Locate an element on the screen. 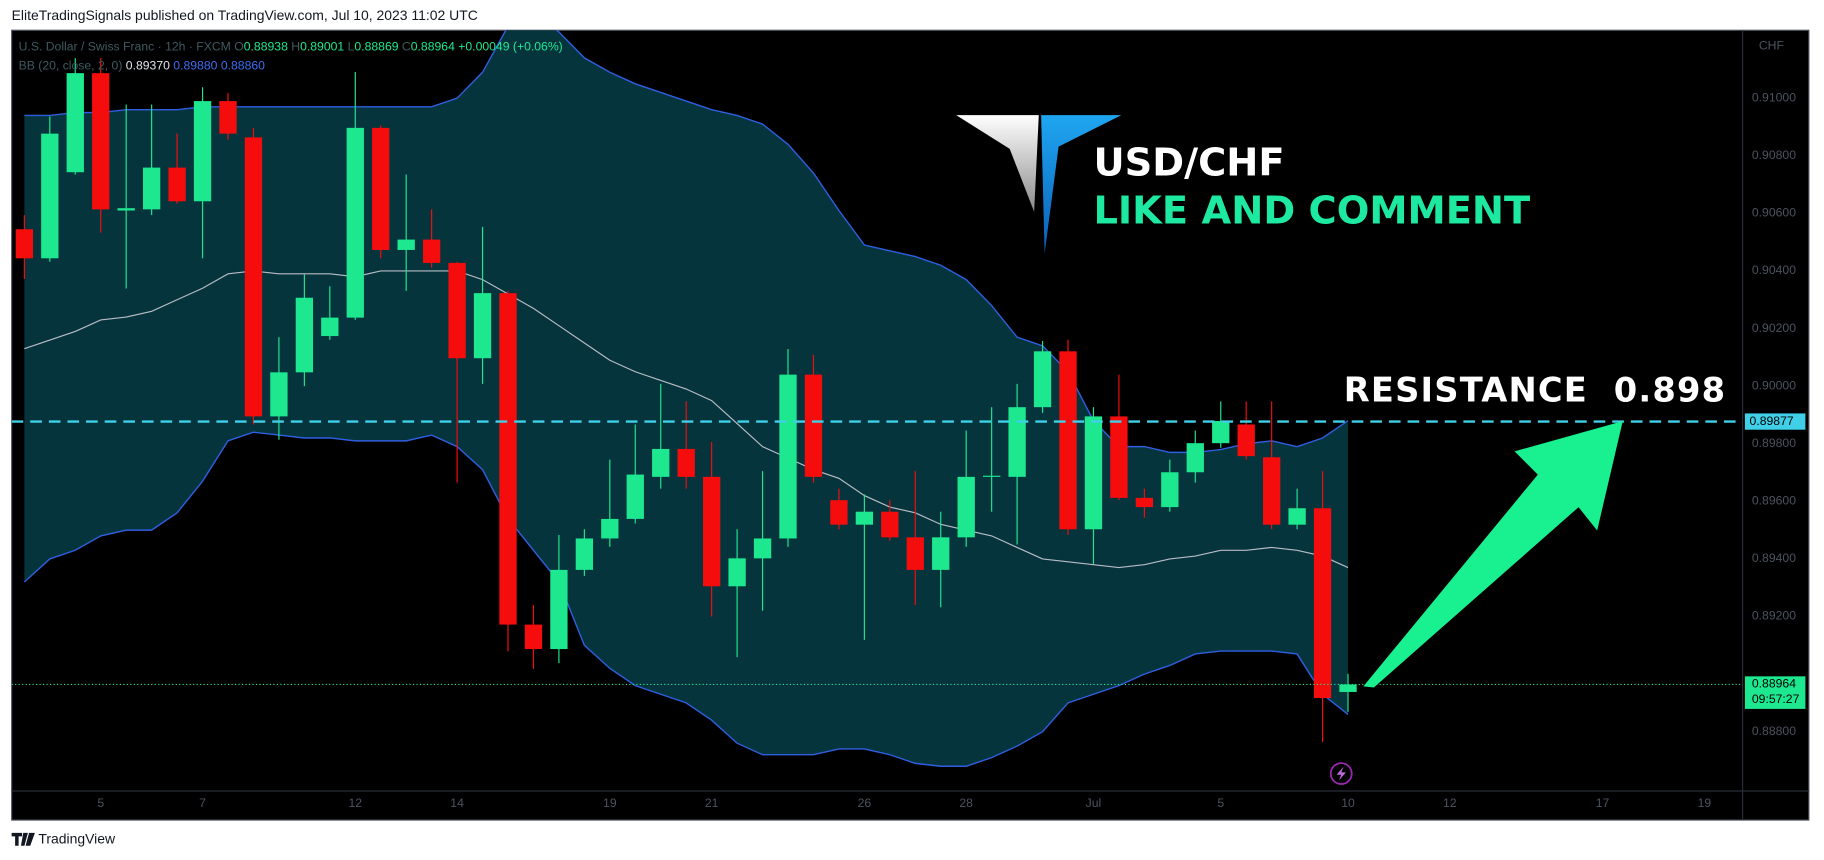  ohlc-letter: H is located at coordinates (295, 47).